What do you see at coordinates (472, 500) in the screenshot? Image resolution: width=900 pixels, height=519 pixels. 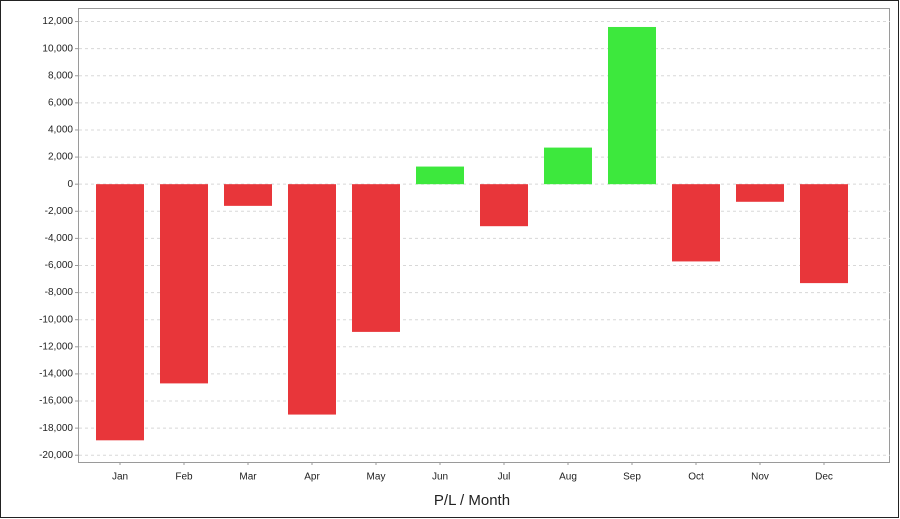 I see `x-axis-title: P/L / Month` at bounding box center [472, 500].